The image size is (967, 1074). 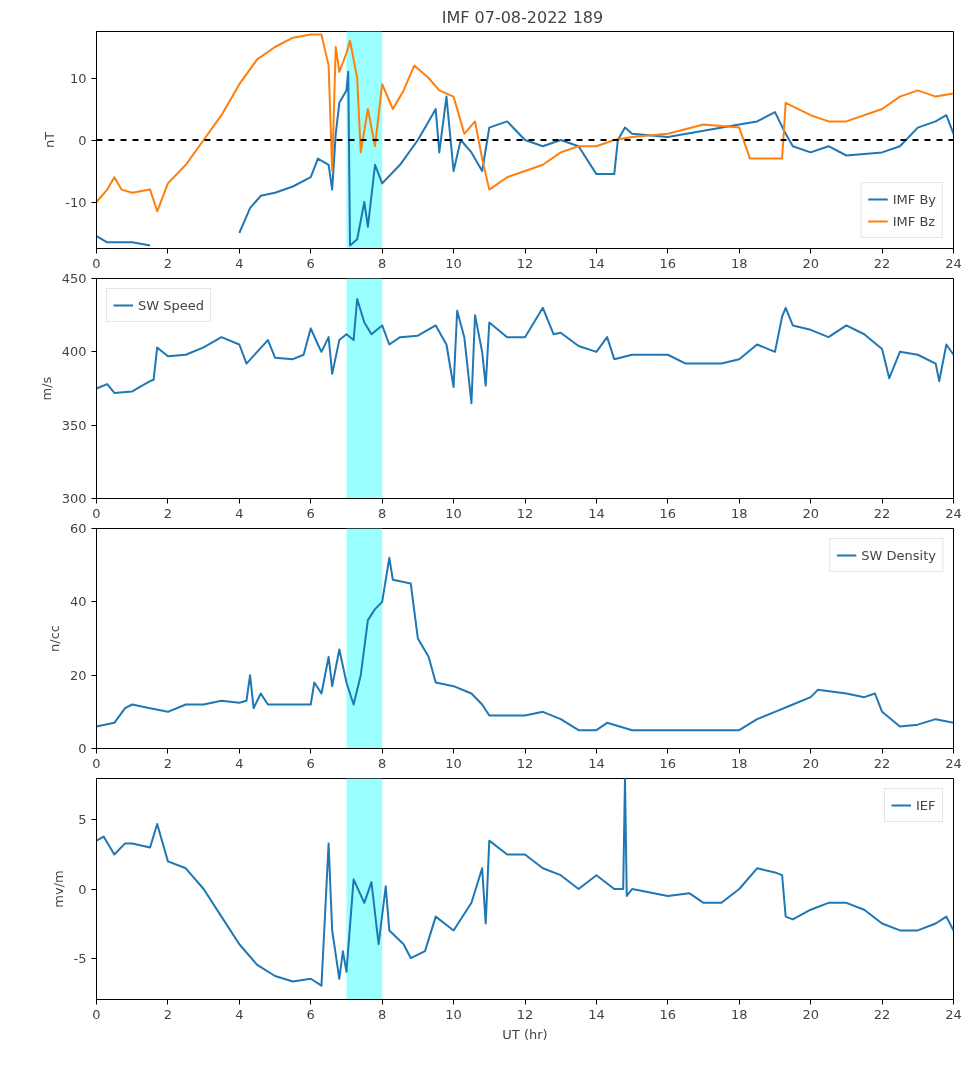 I want to click on y-axis-title: nT, so click(x=50, y=140).